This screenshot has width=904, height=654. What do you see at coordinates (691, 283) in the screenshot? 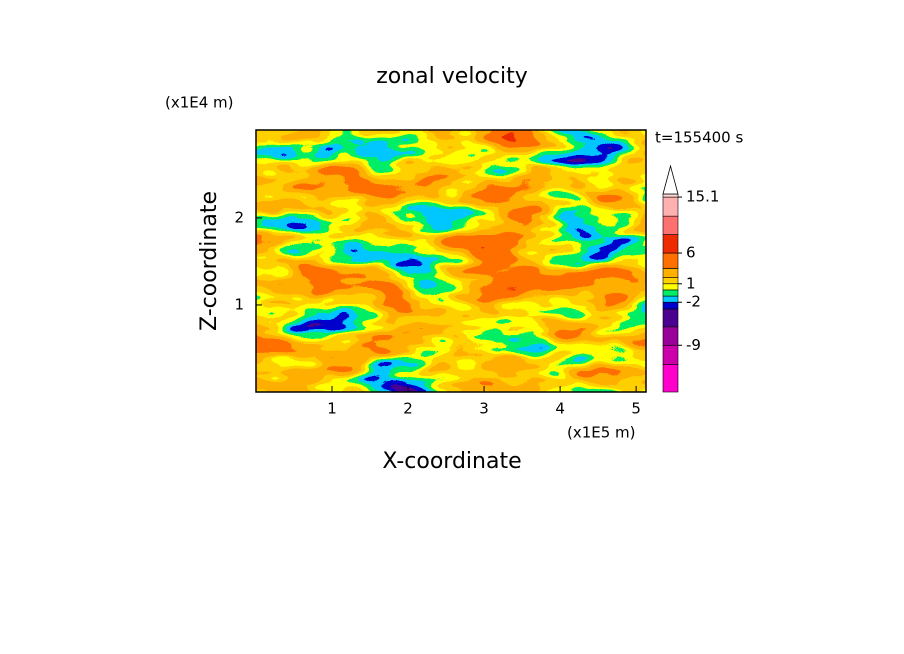
I see `colorbar-tick-label: 1` at bounding box center [691, 283].